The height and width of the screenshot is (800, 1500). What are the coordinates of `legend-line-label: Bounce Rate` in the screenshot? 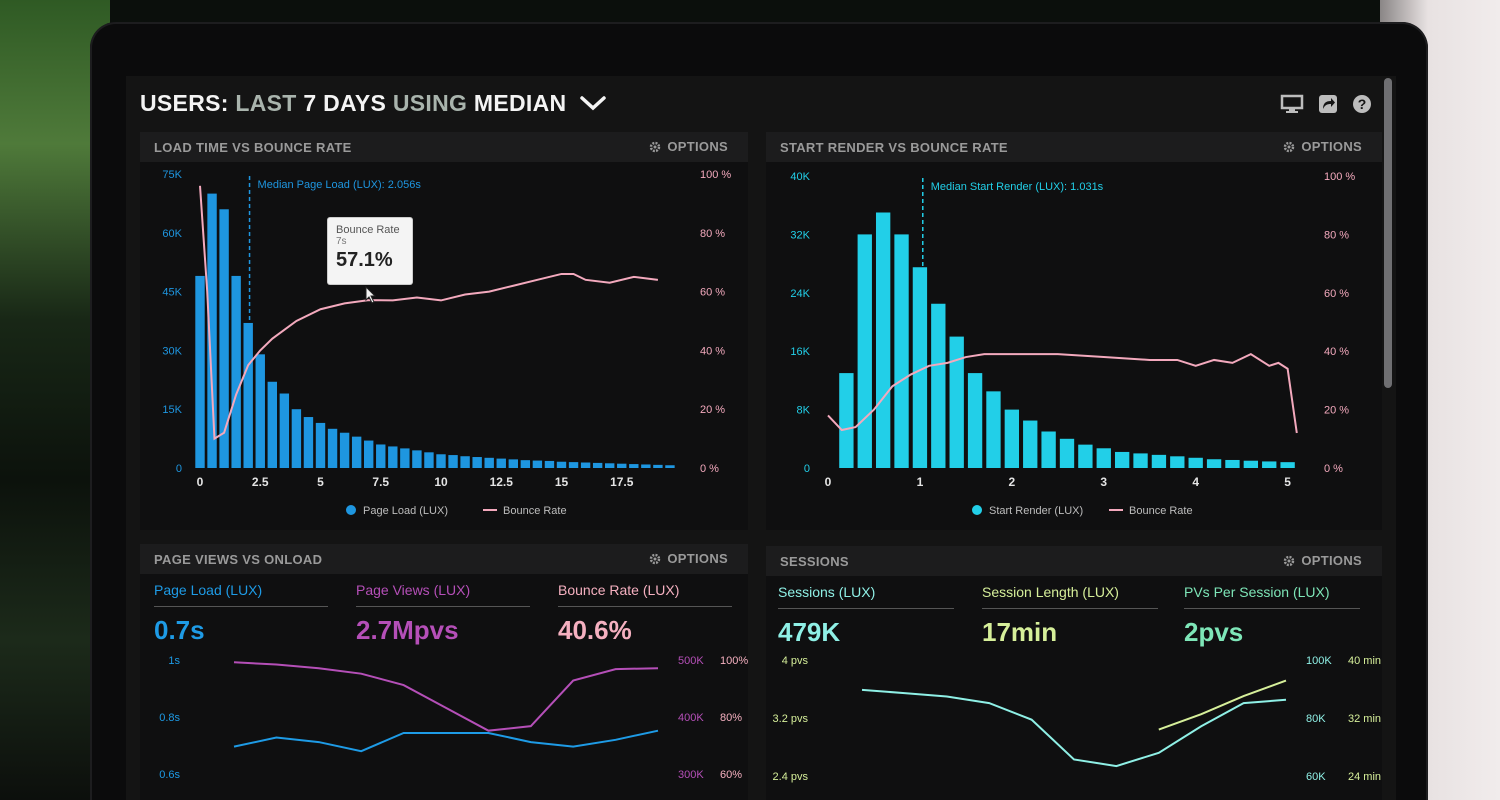 It's located at (535, 511).